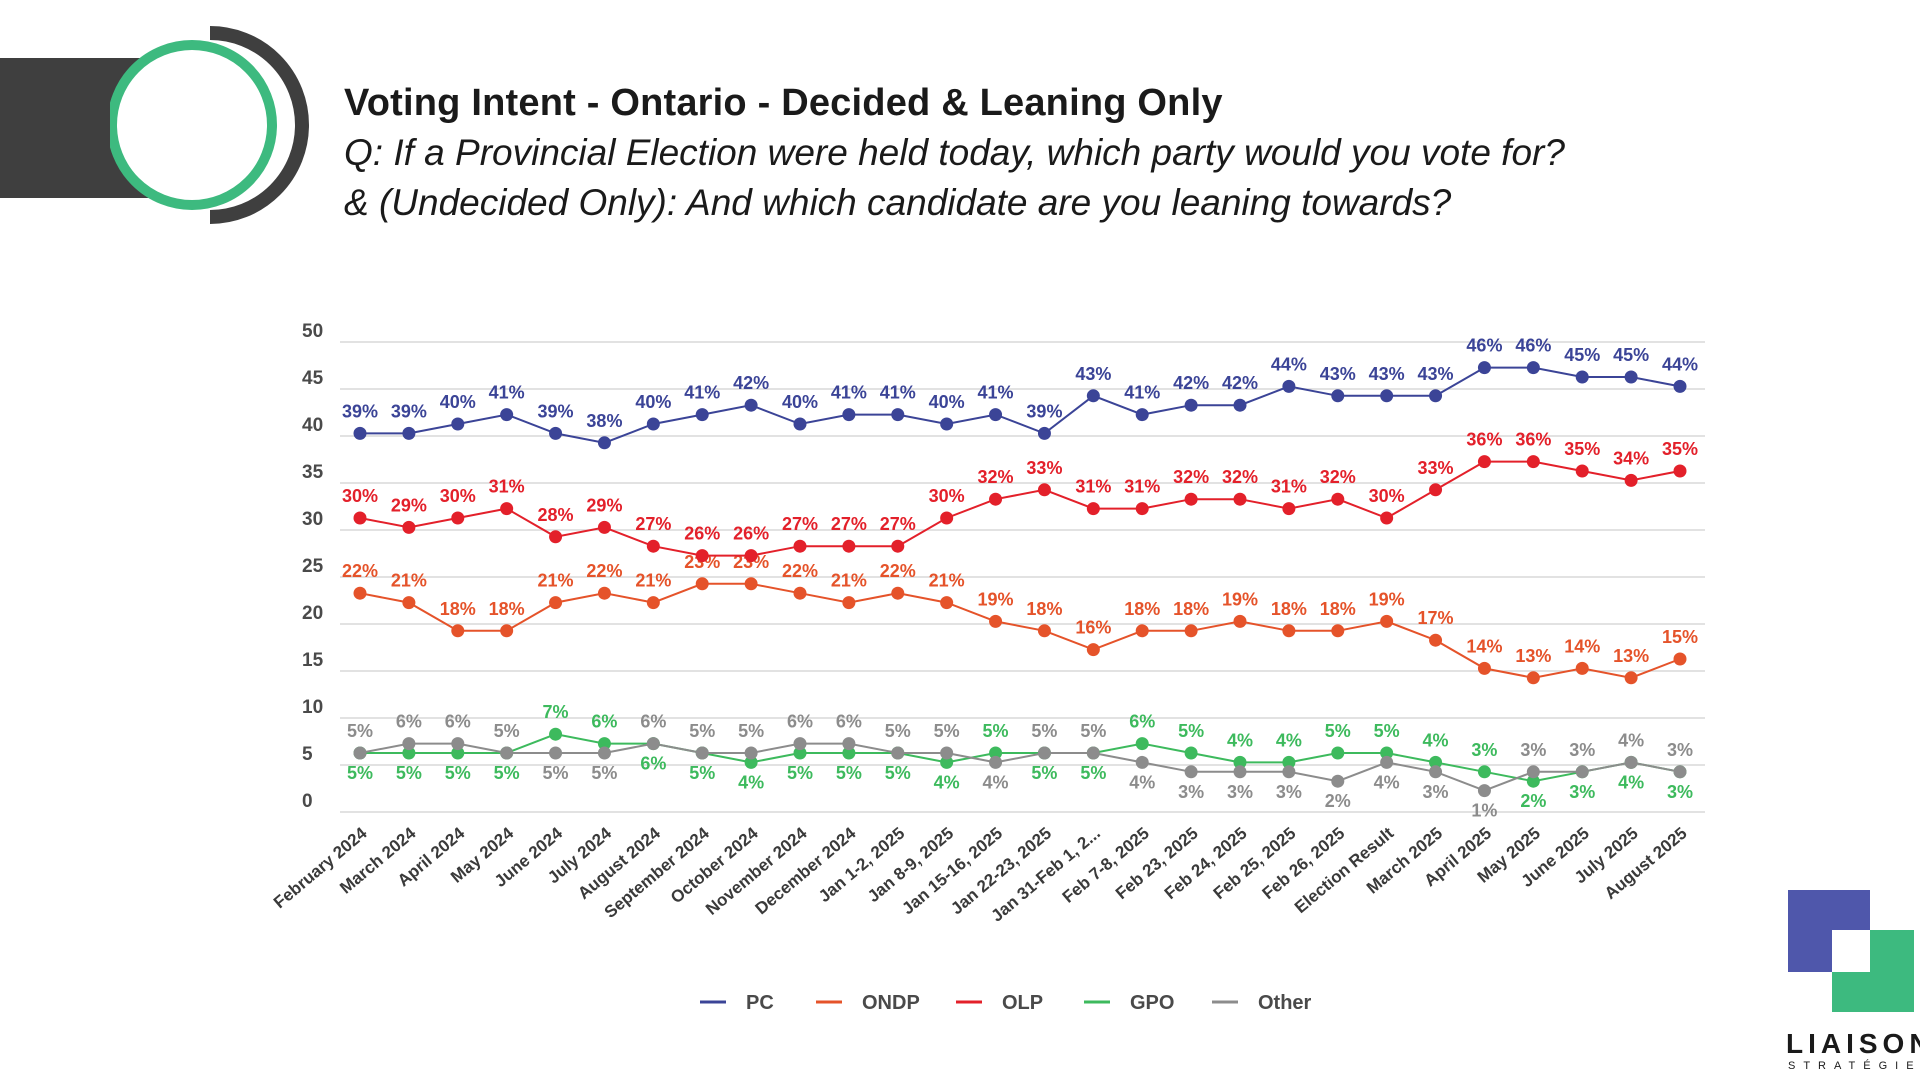 This screenshot has height=1080, width=1920. I want to click on data-label: 36%, so click(1484, 440).